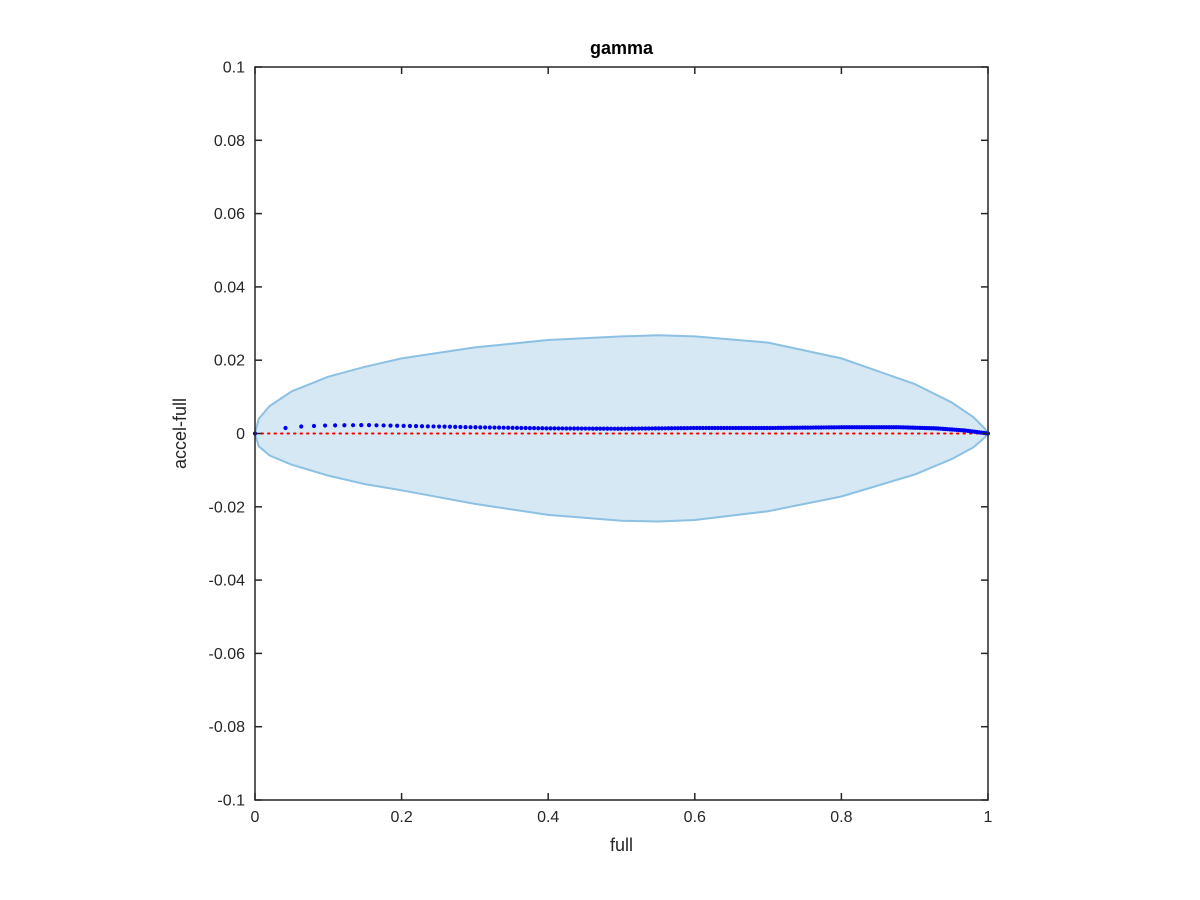 The image size is (1200, 900). What do you see at coordinates (622, 48) in the screenshot?
I see `chart-title: gamma` at bounding box center [622, 48].